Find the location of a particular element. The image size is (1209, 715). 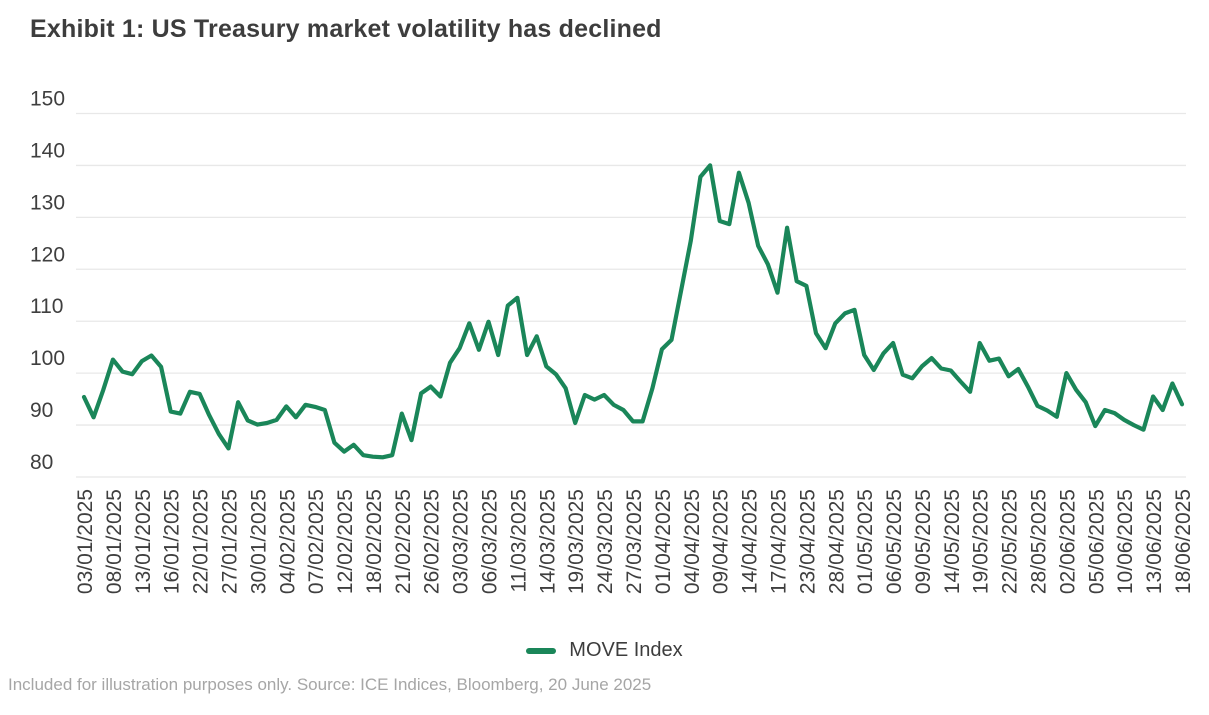

y-axis-label: 100 is located at coordinates (47, 358).